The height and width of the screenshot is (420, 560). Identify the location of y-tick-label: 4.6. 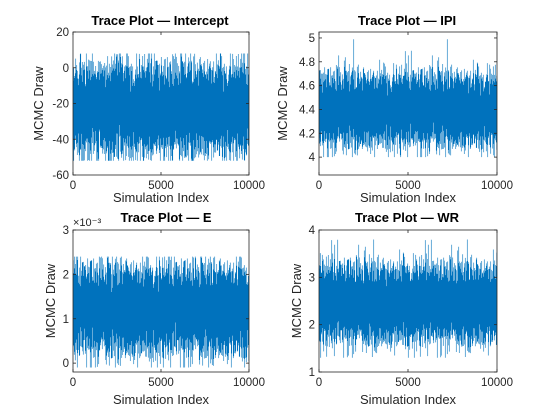
(307, 87).